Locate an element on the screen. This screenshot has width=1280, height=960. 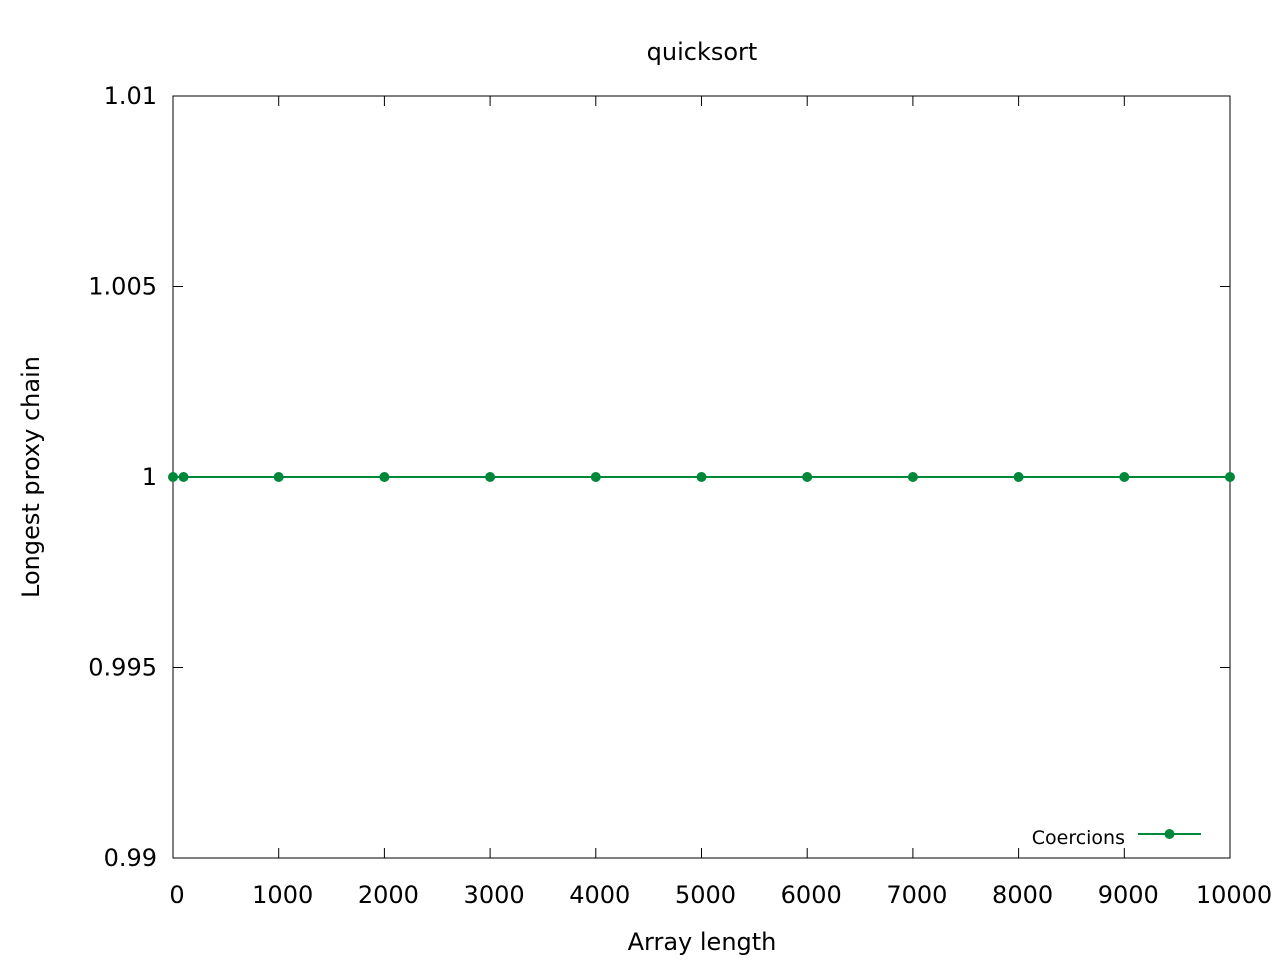
x-tick-label: 0 is located at coordinates (176, 895).